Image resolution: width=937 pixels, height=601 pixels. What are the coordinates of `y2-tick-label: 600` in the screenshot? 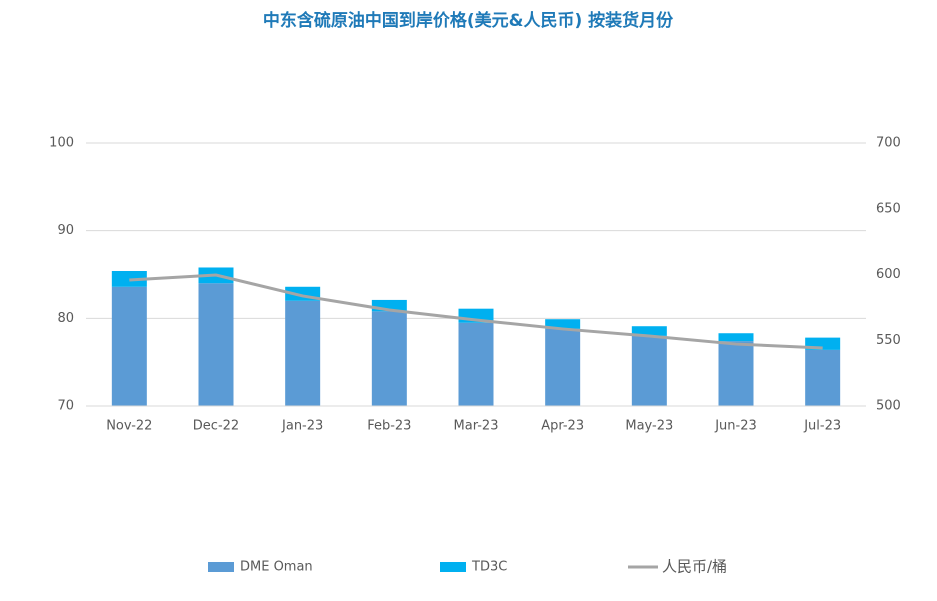 It's located at (888, 274).